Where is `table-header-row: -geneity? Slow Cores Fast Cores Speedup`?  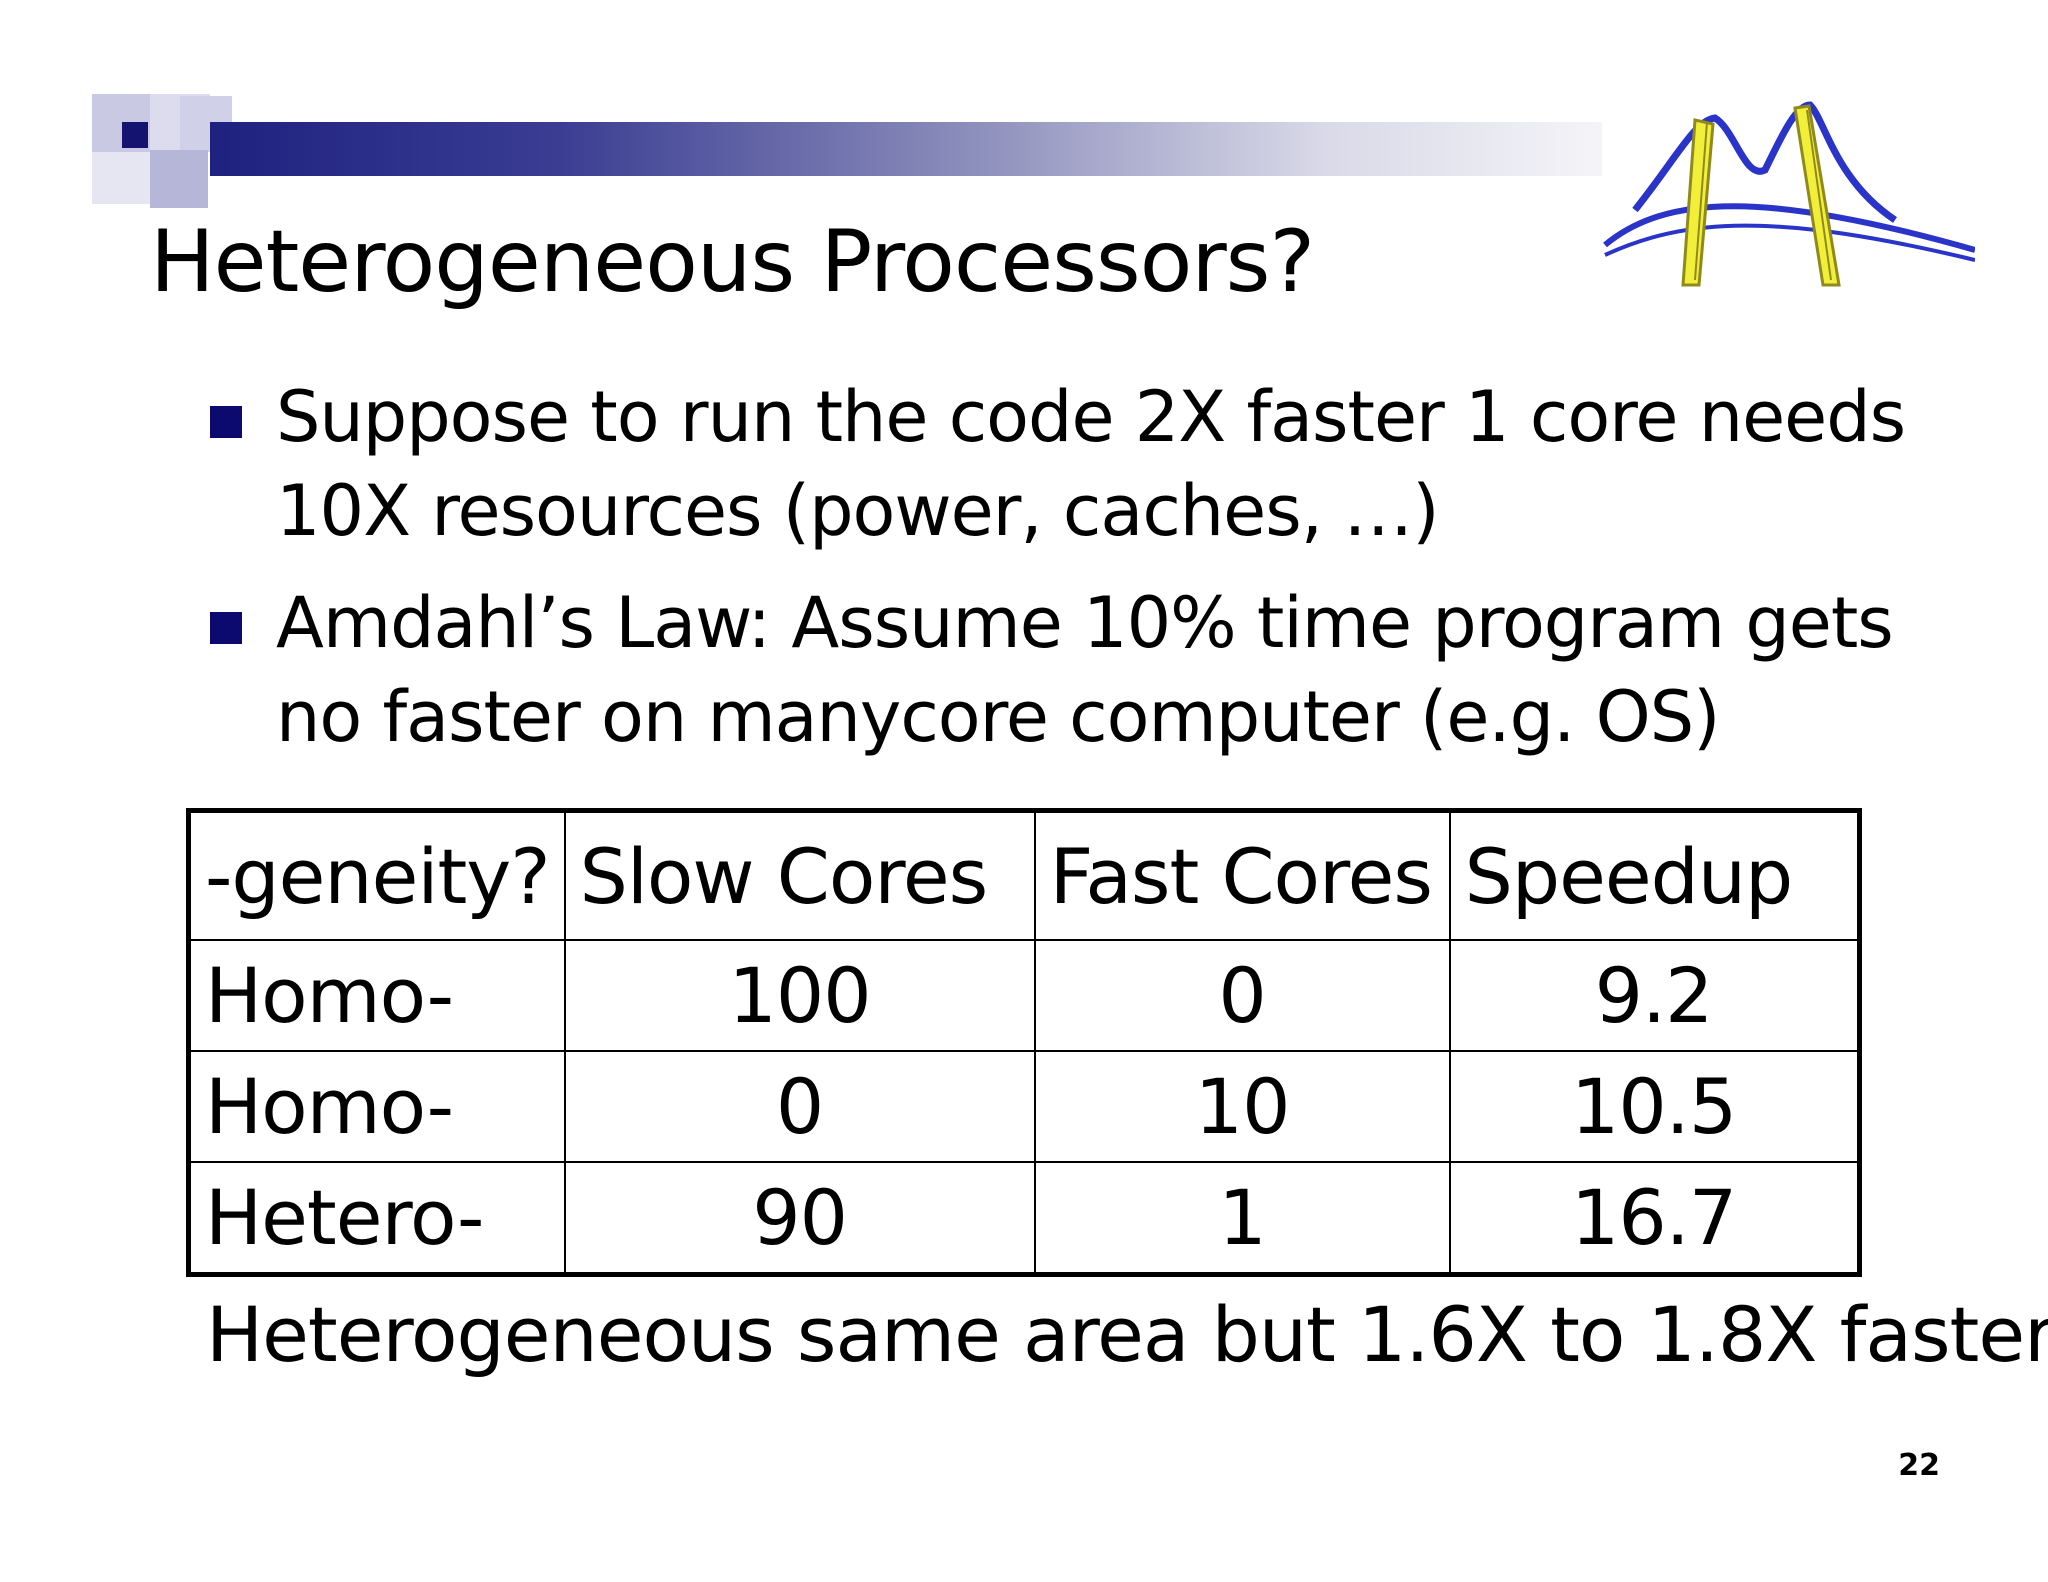
table-header-row: -geneity? Slow Cores Fast Cores Speedup is located at coordinates (1024, 875).